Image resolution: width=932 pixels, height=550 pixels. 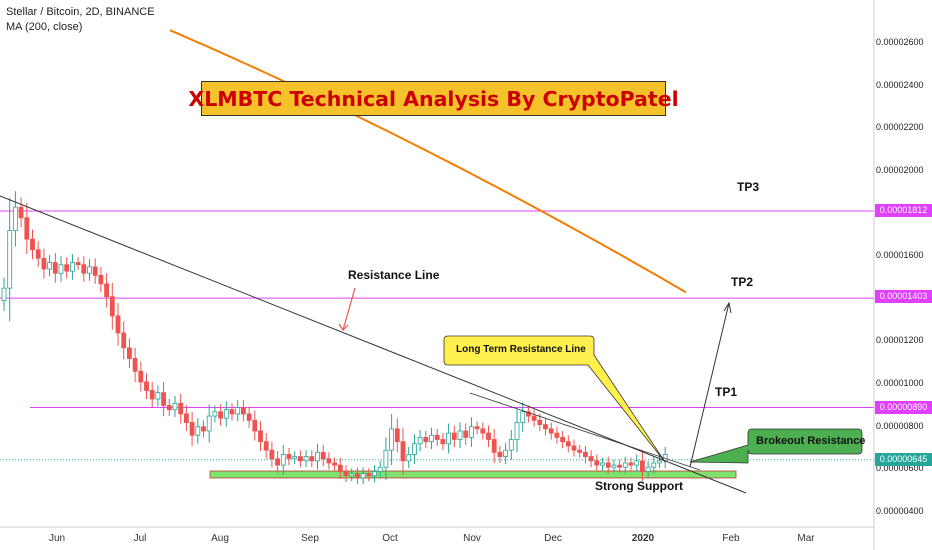 What do you see at coordinates (900, 511) in the screenshot?
I see `y-tick-label: 0.00000400` at bounding box center [900, 511].